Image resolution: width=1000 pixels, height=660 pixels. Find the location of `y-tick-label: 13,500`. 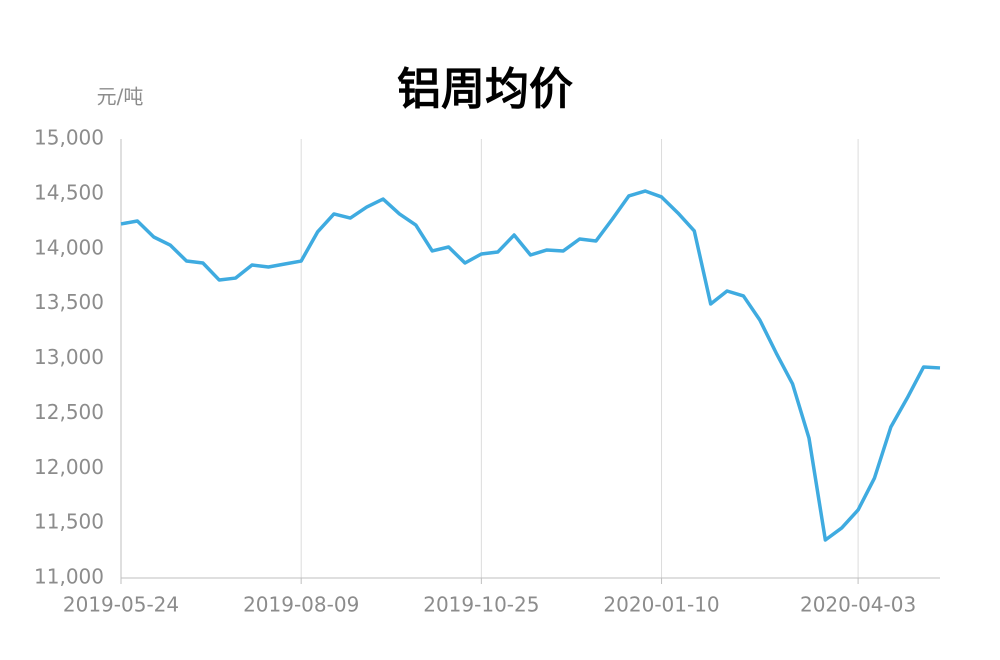

y-tick-label: 13,500 is located at coordinates (69, 302).